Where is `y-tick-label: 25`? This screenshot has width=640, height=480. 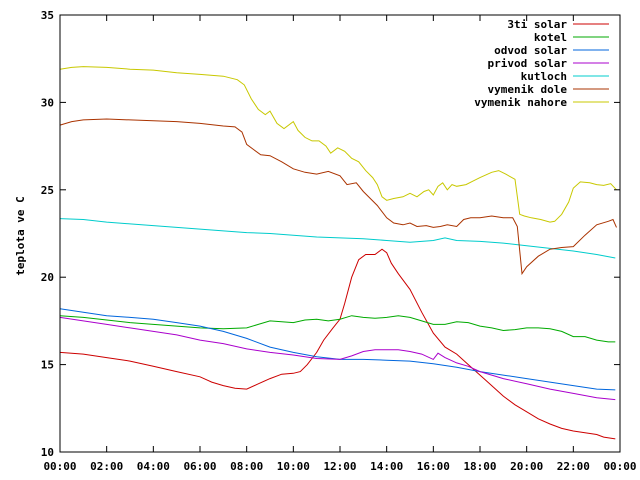 y-tick-label: 25 is located at coordinates (47, 190).